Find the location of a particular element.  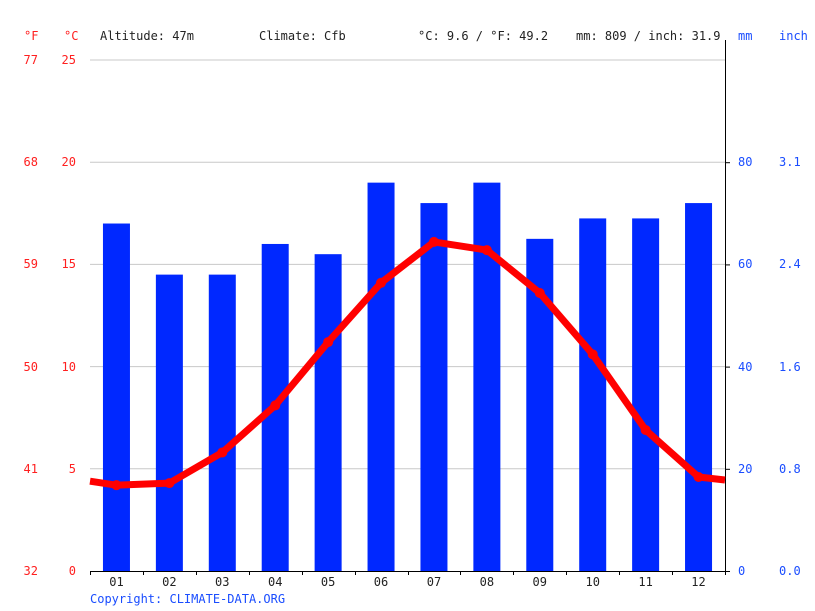

inch-tick-label: 0.0 is located at coordinates (790, 571).